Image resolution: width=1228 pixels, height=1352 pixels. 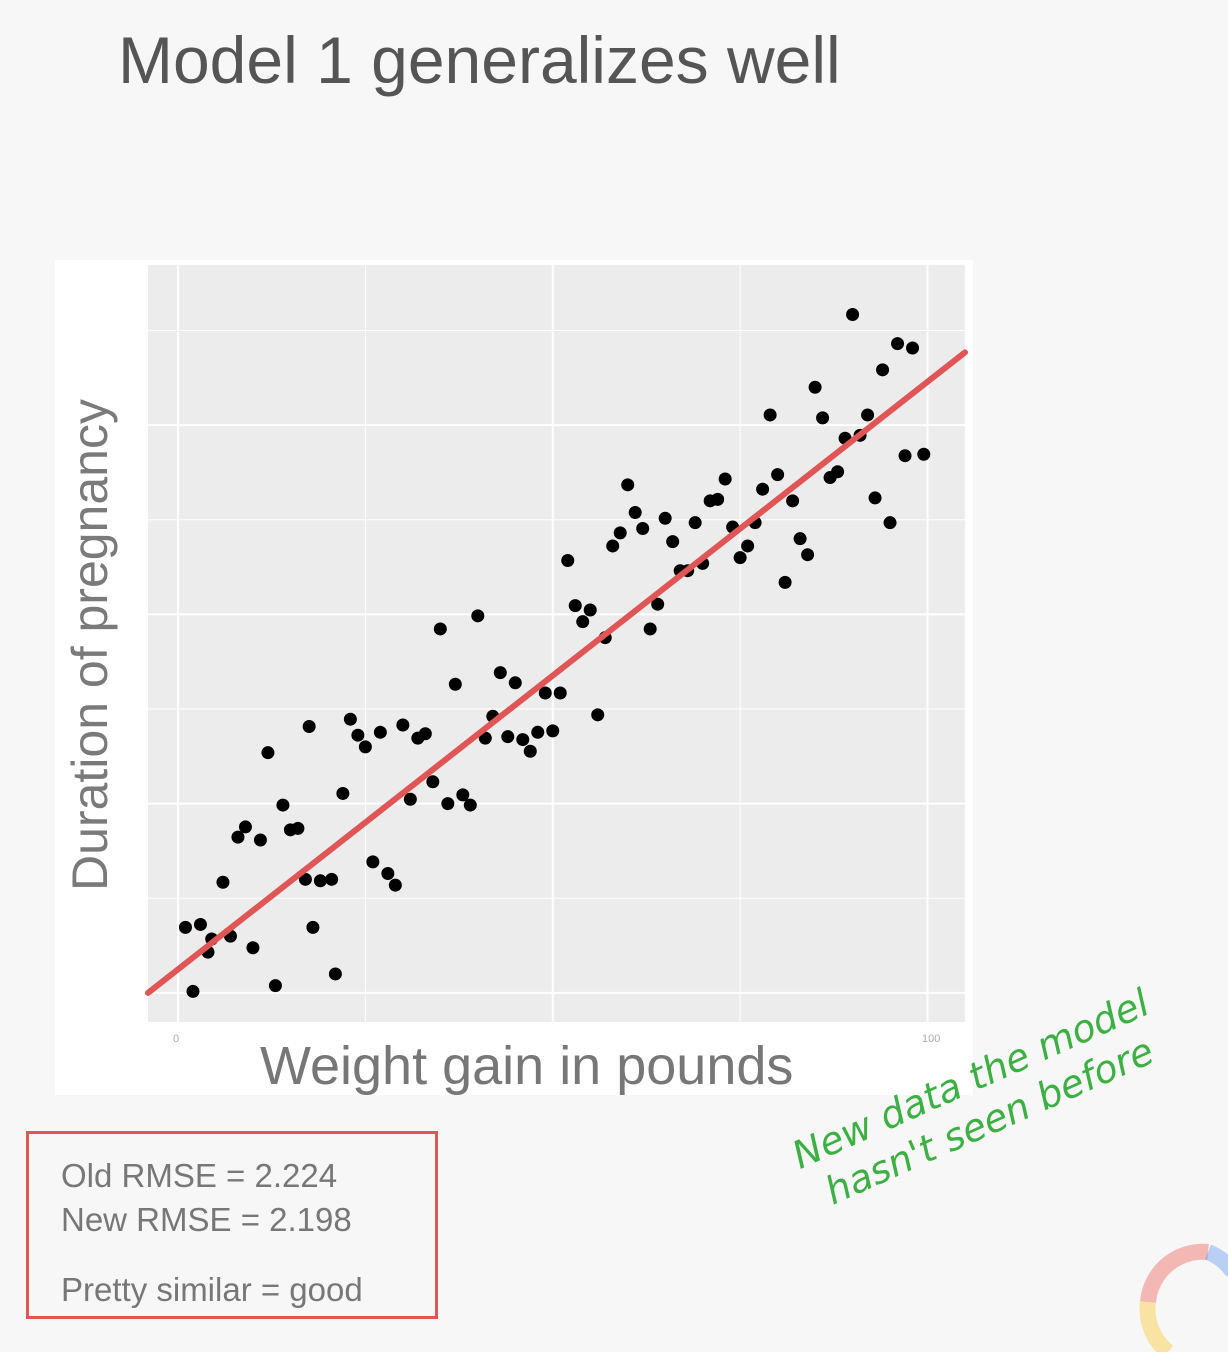 What do you see at coordinates (931, 1039) in the screenshot?
I see `x-tick-label-max: 100` at bounding box center [931, 1039].